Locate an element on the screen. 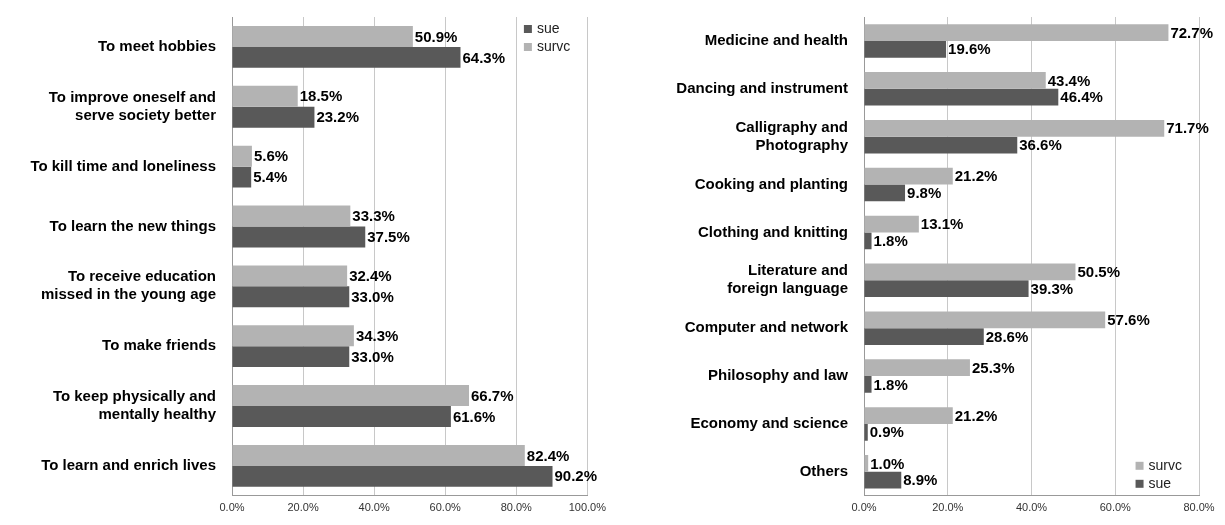 The height and width of the screenshot is (525, 1225). data-label: 71.7% is located at coordinates (1187, 128).